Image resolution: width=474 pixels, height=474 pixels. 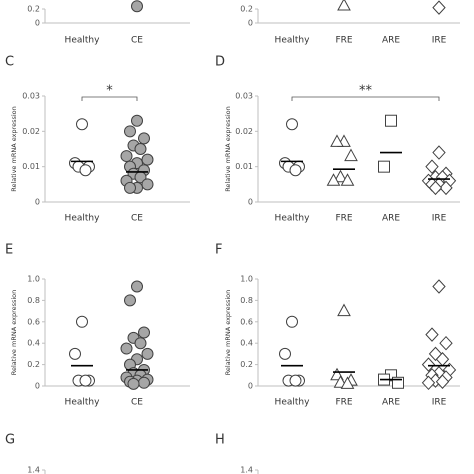 What do you see at coordinates (9, 62) in the screenshot?
I see `panel-label: C` at bounding box center [9, 62].